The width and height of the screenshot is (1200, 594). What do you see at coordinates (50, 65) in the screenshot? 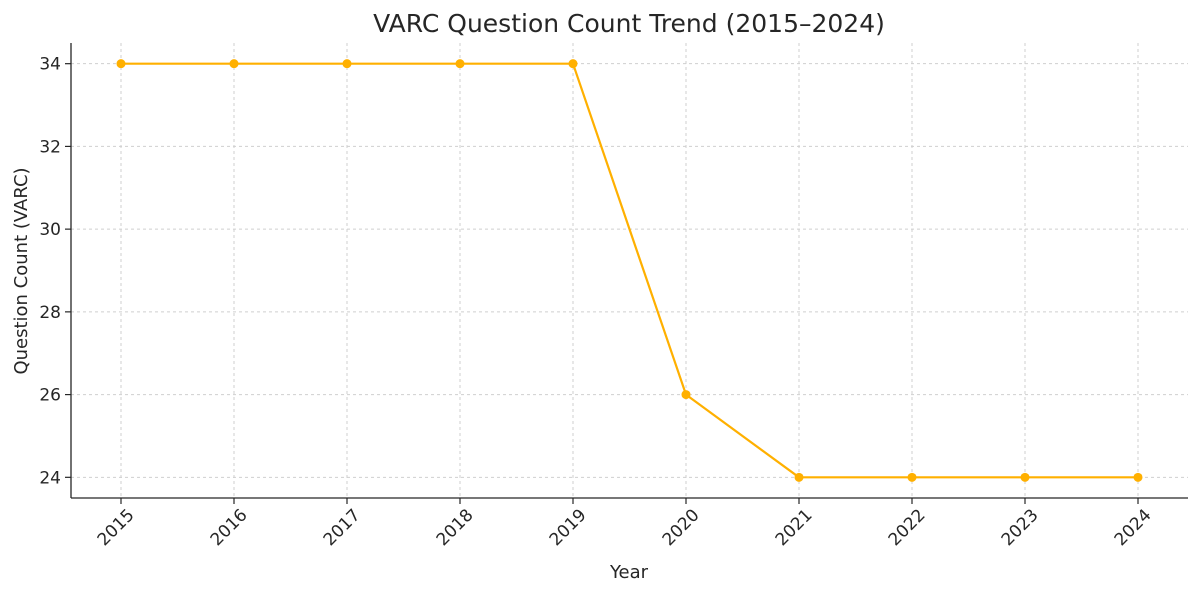
I see `y-tick-label: 34` at bounding box center [50, 65].